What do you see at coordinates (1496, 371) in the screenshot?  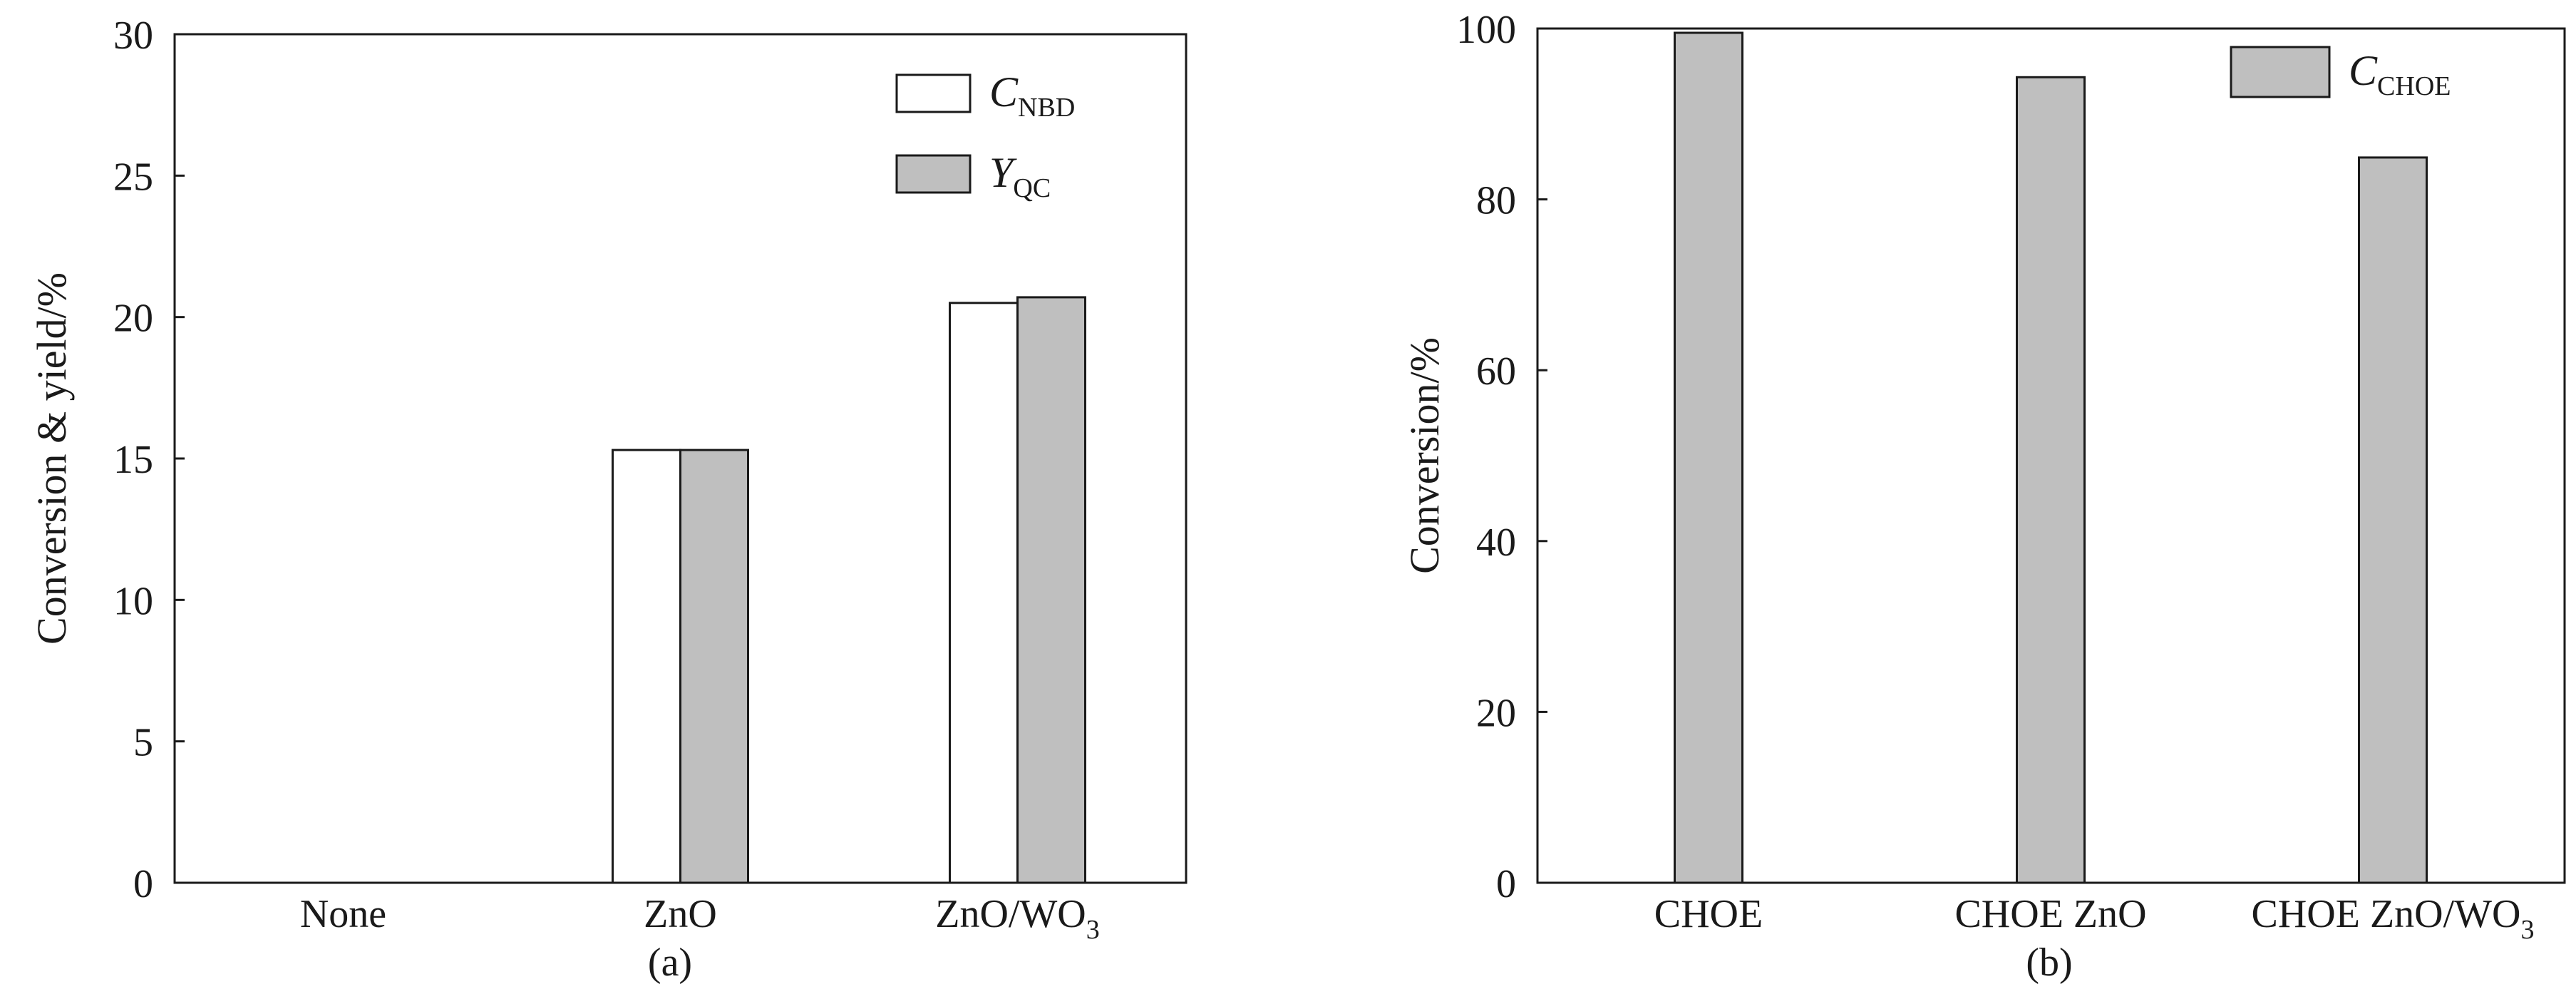 I see `y-tick-label-b-3: 60` at bounding box center [1496, 371].